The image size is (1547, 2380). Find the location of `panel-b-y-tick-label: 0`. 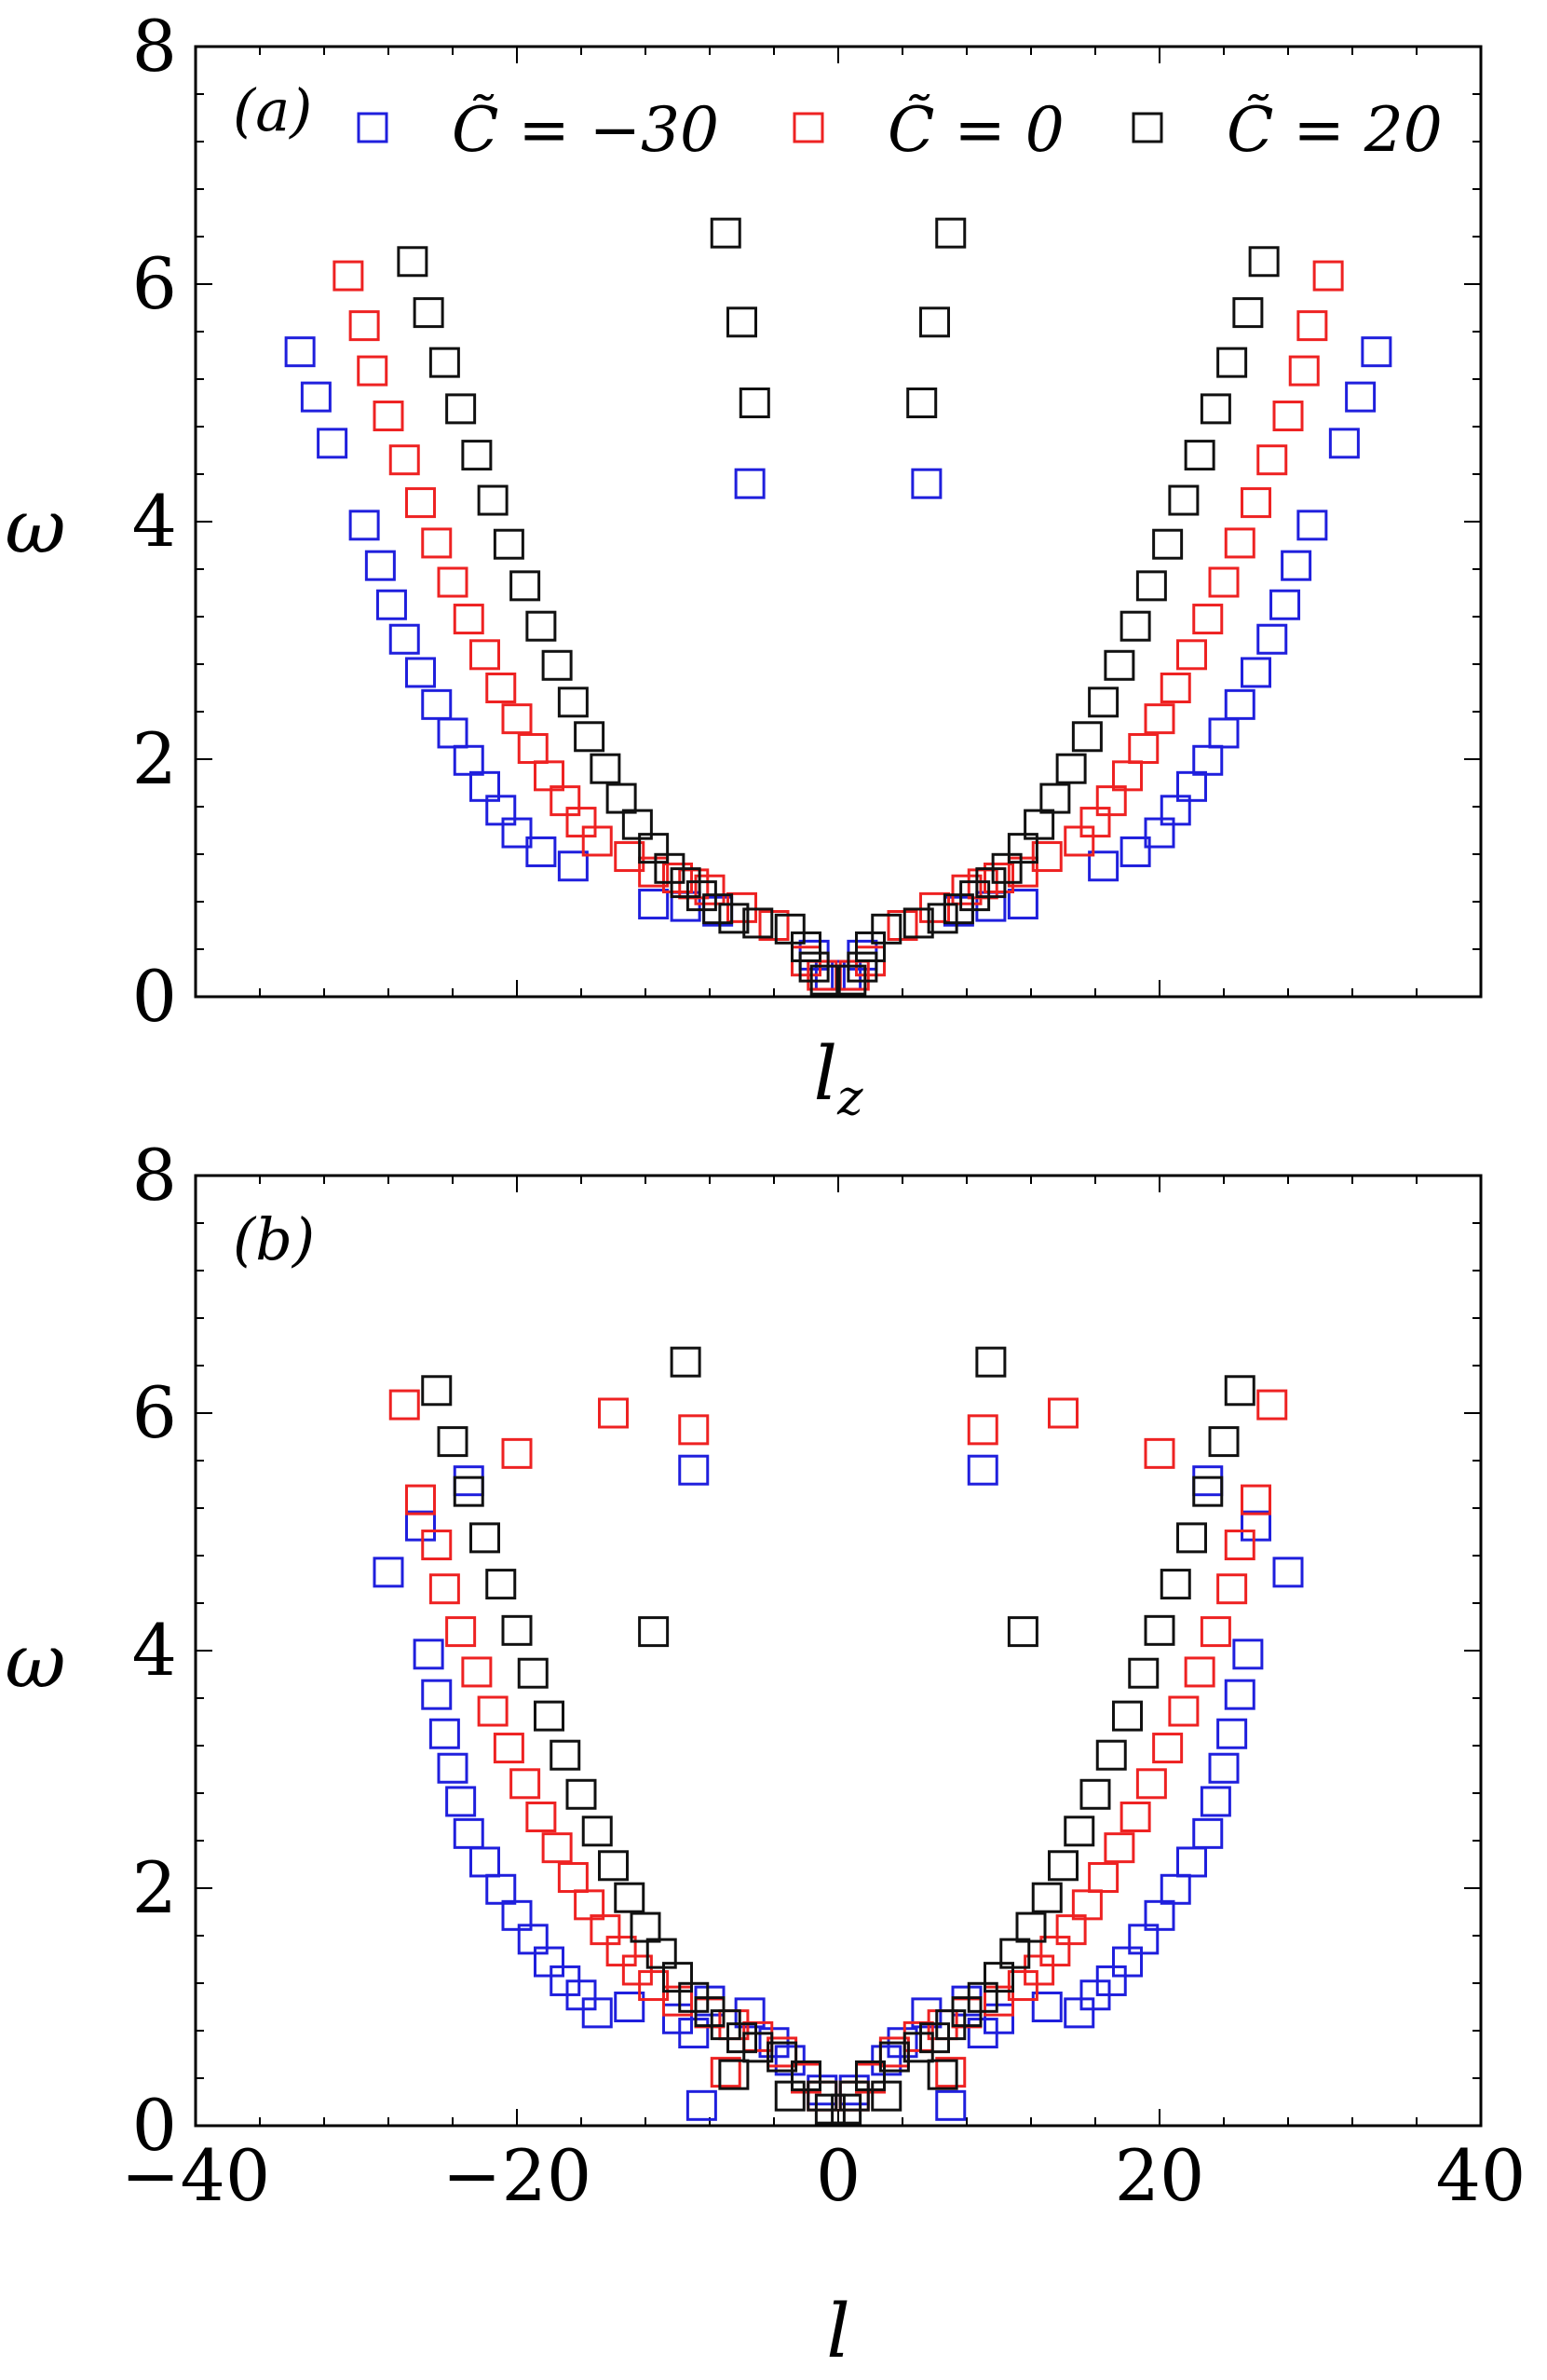

panel-b-y-tick-label: 0 is located at coordinates (154, 2125).